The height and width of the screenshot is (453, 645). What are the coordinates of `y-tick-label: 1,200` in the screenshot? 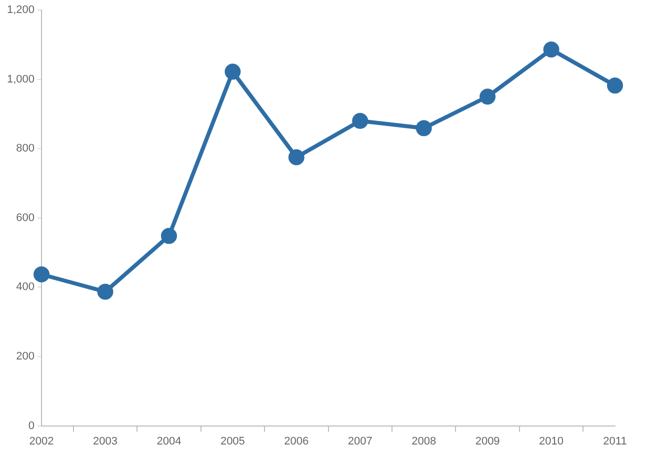 It's located at (20, 10).